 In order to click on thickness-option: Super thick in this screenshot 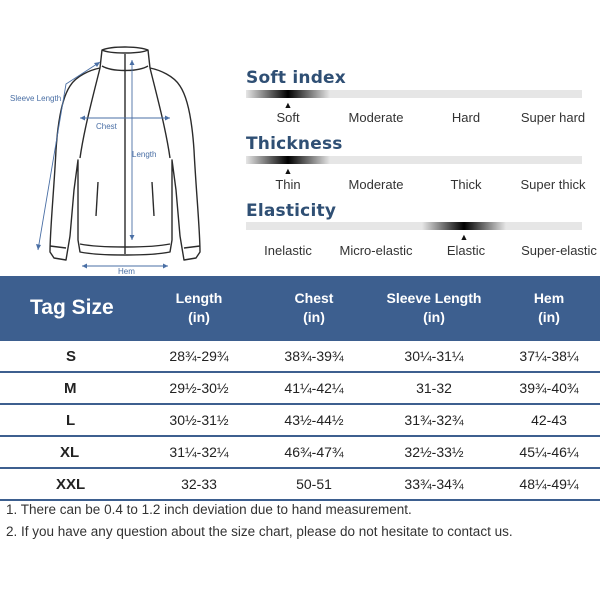, I will do `click(553, 184)`.